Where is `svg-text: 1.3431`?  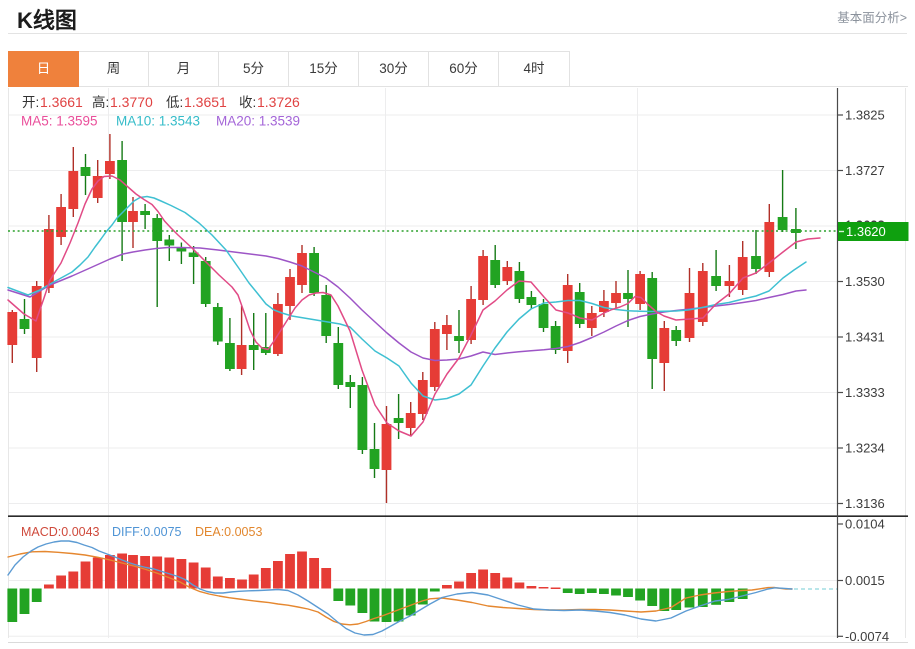
svg-text: 1.3431 is located at coordinates (865, 337).